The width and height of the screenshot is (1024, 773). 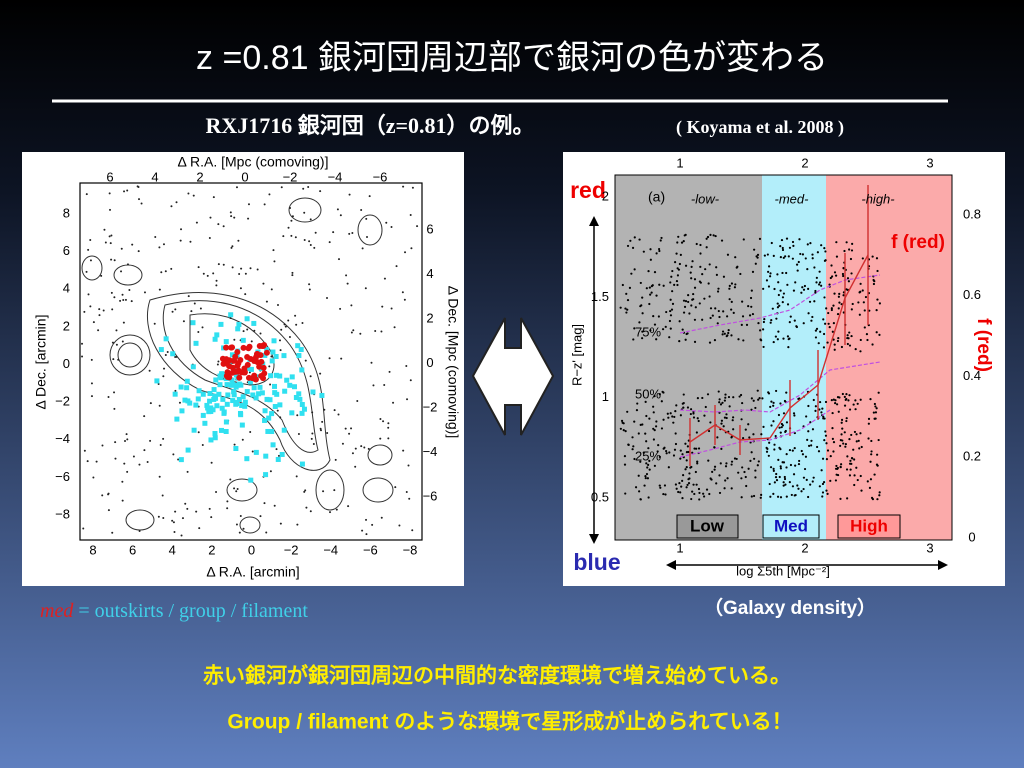 I want to click on map-bottom-tick: −4, so click(x=330, y=549).